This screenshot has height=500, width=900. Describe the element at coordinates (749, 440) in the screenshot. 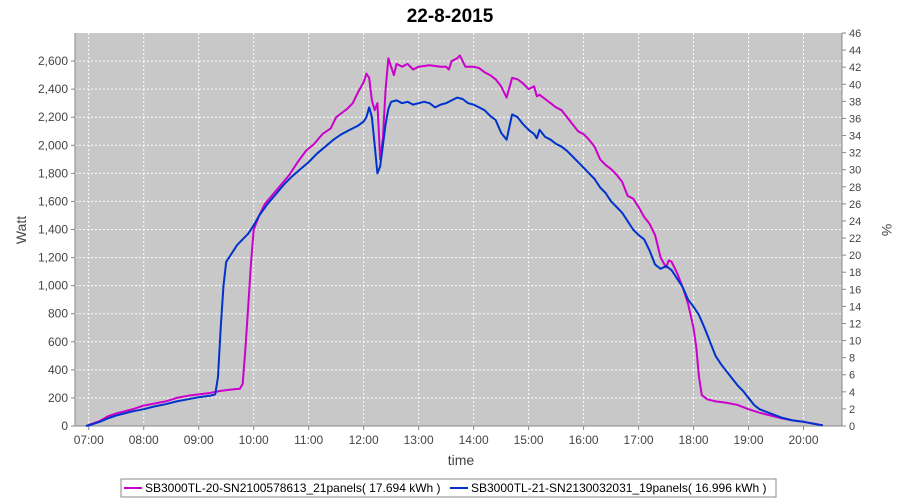

I see `x-tick-label: 19:00` at that location.